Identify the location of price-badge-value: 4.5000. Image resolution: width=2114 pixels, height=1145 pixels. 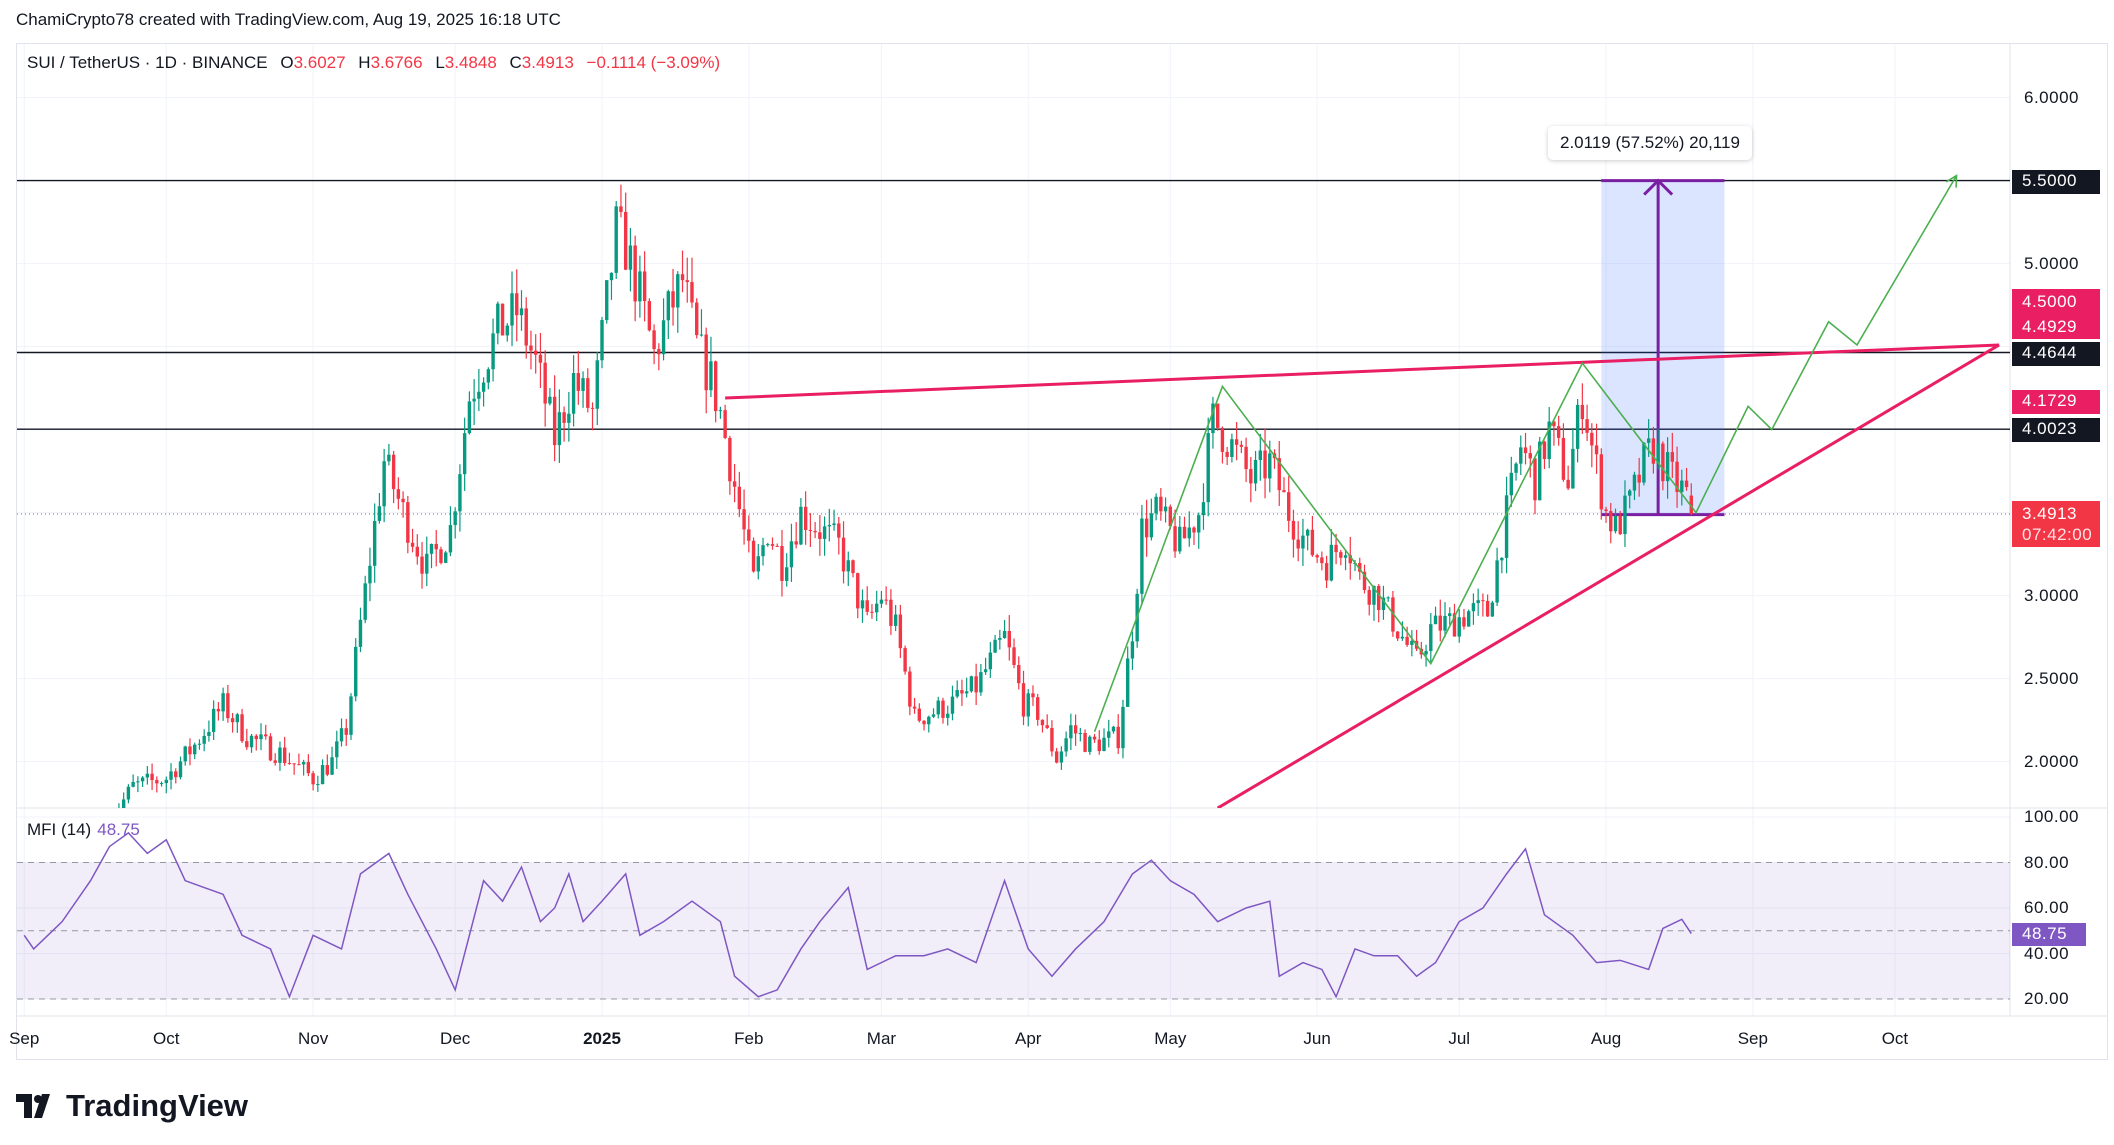
(2049, 301).